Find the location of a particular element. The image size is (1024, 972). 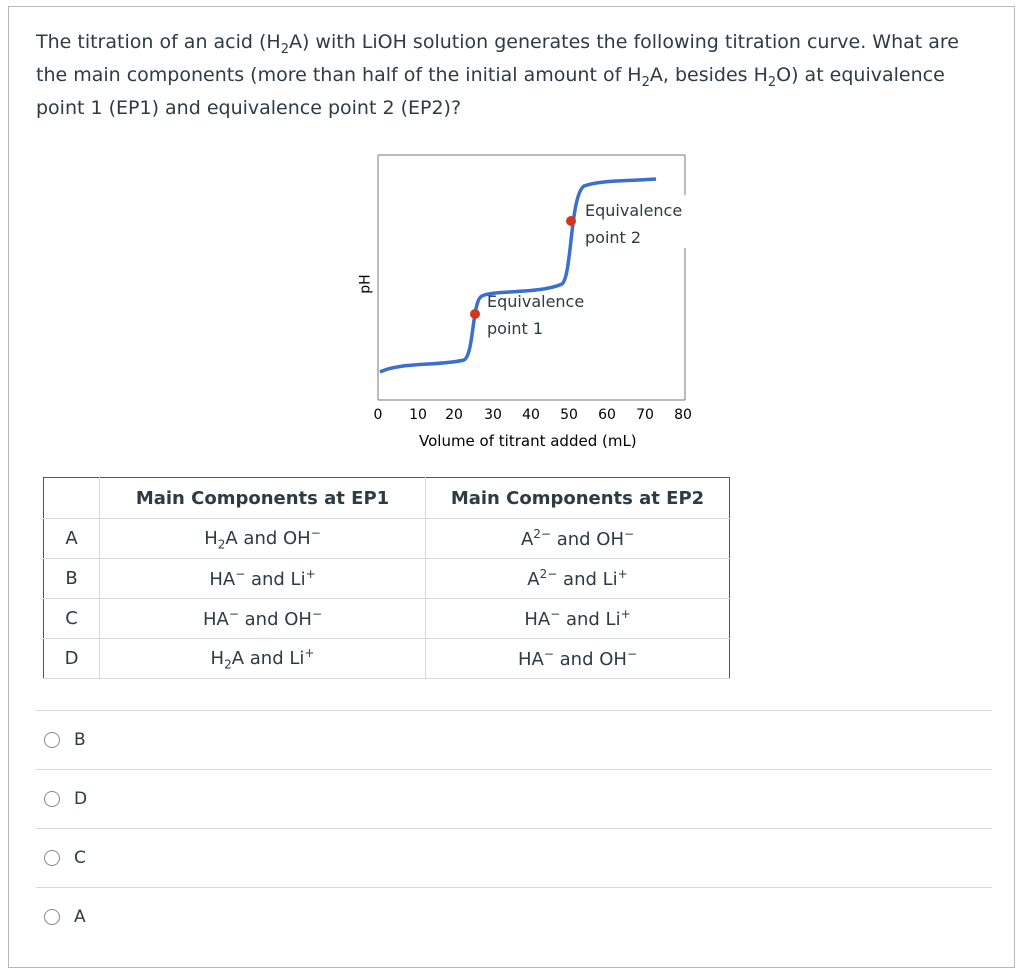

table-row: C HA− and OH− HA− and Li+ is located at coordinates (386, 618).